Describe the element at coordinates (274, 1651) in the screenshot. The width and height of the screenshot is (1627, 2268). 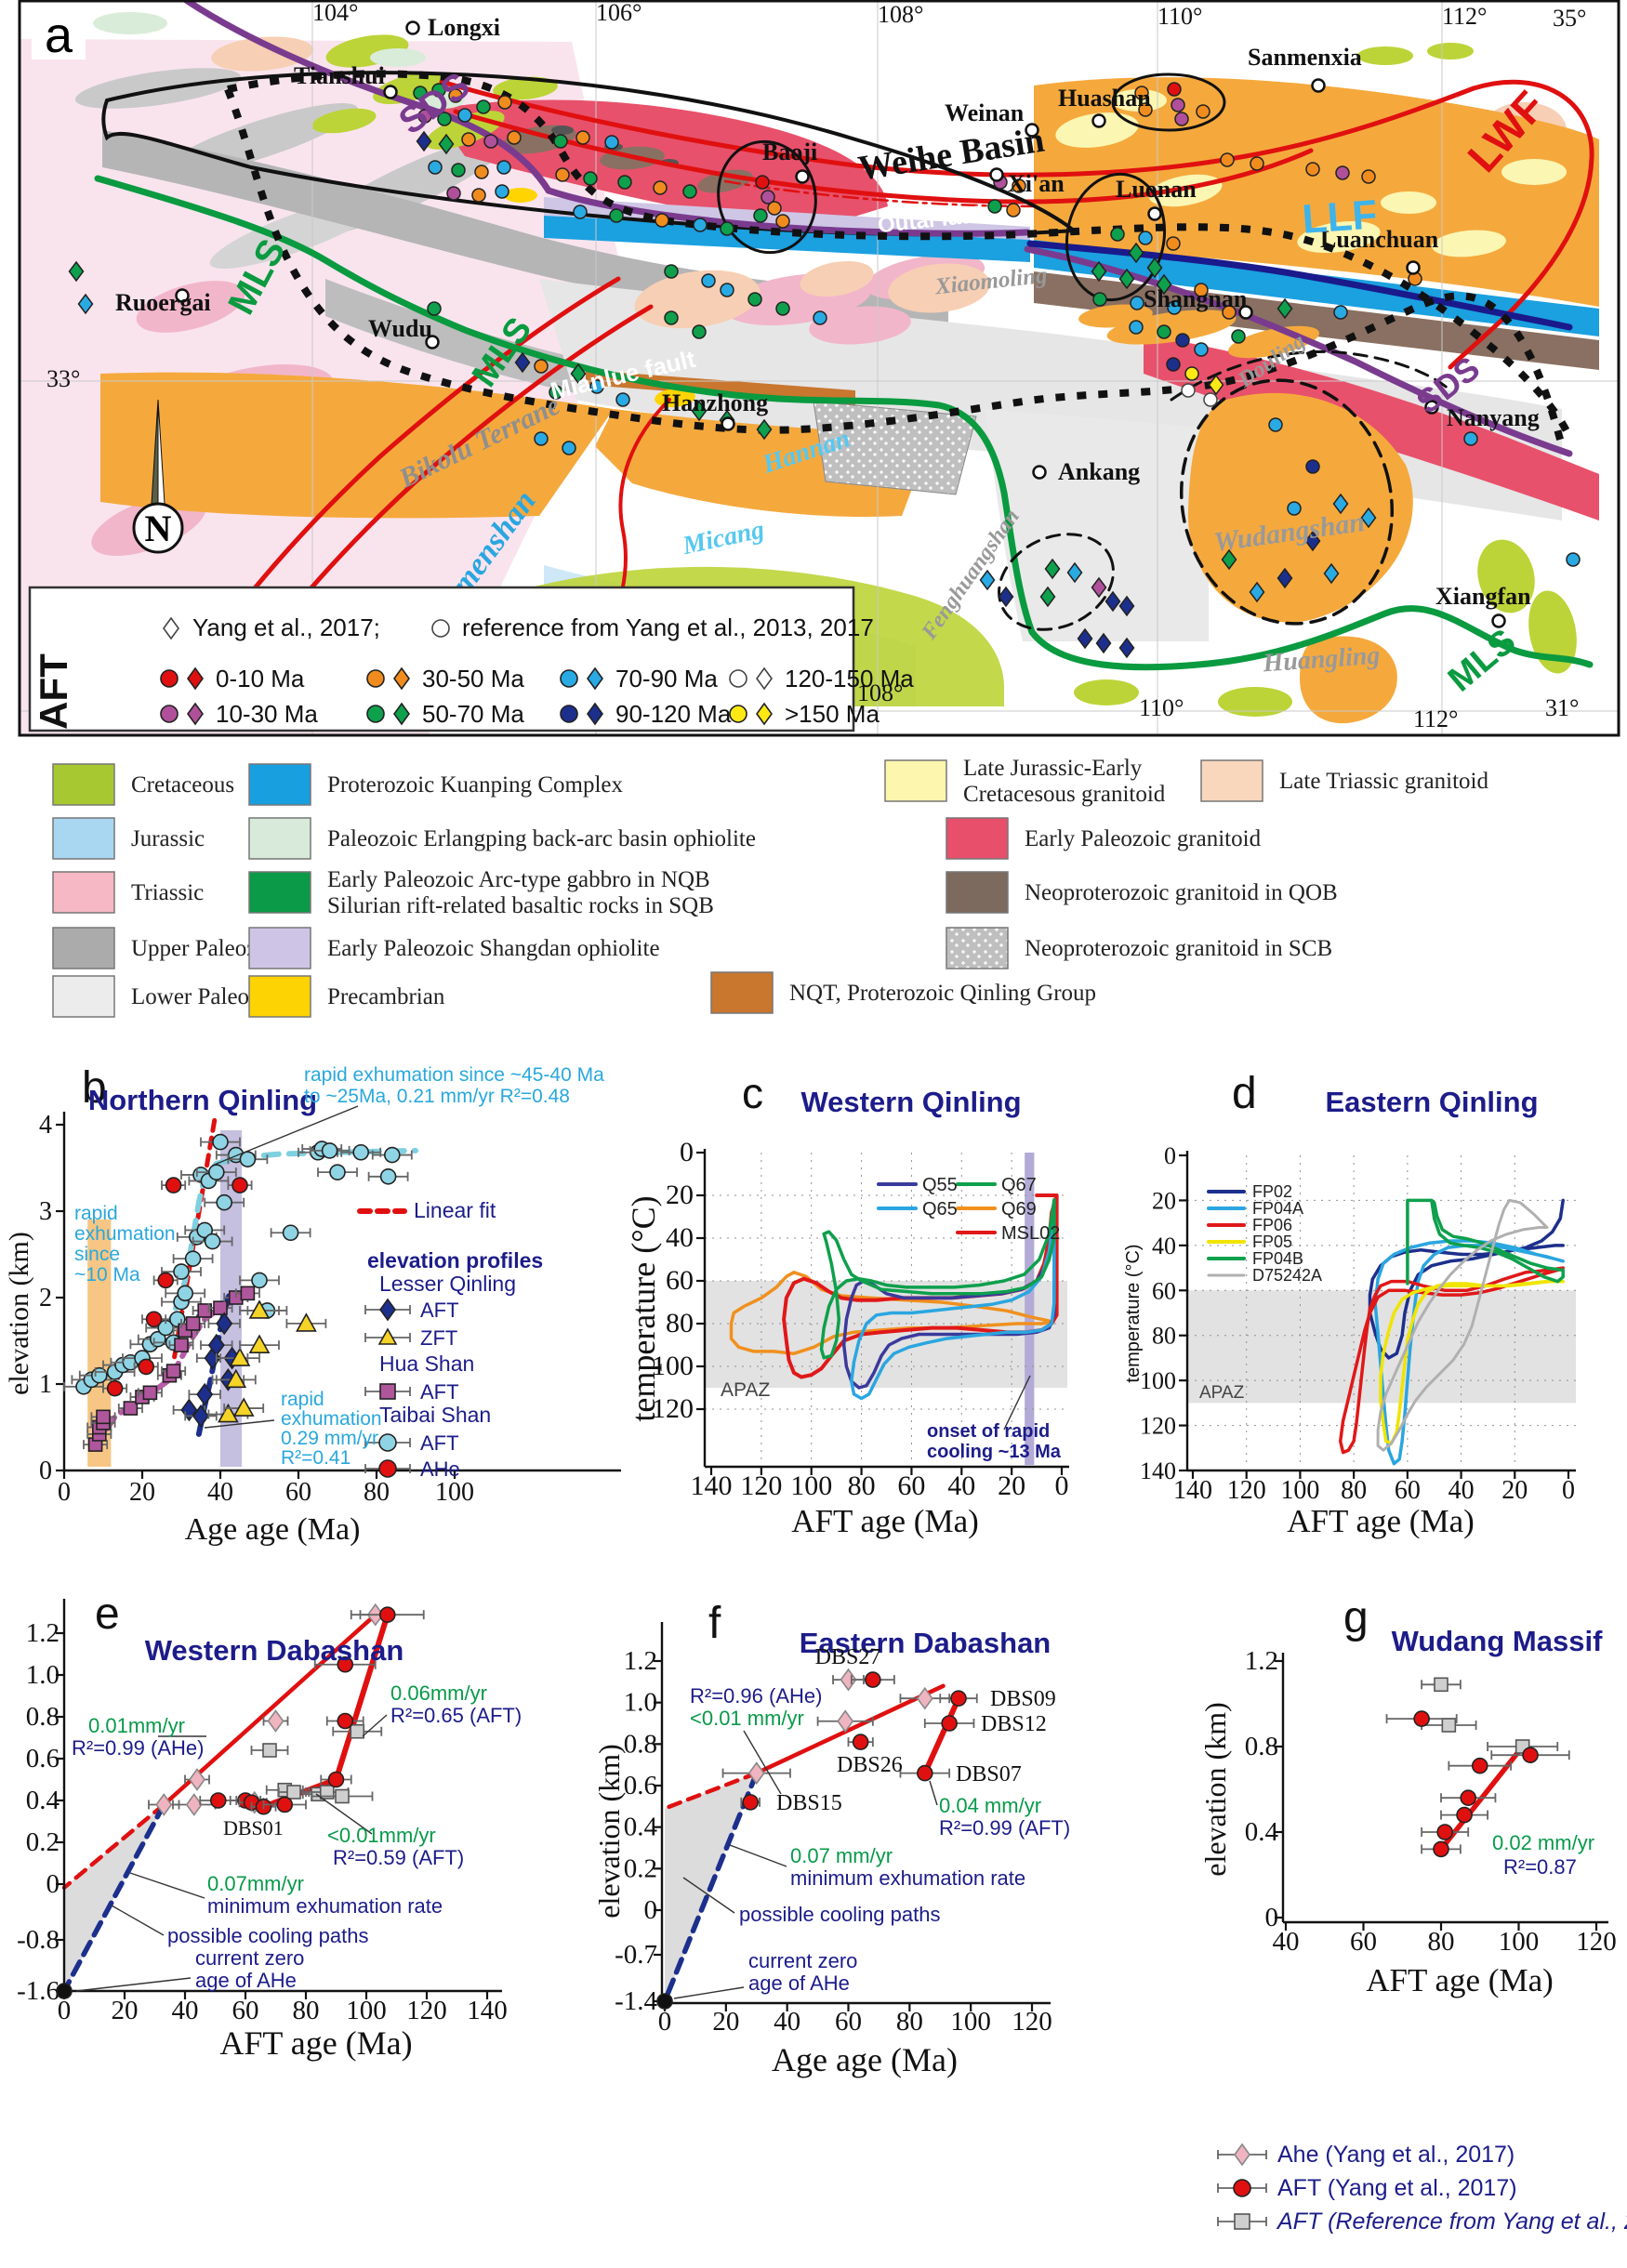
I see `panel-e-title: Western Dabashan` at that location.